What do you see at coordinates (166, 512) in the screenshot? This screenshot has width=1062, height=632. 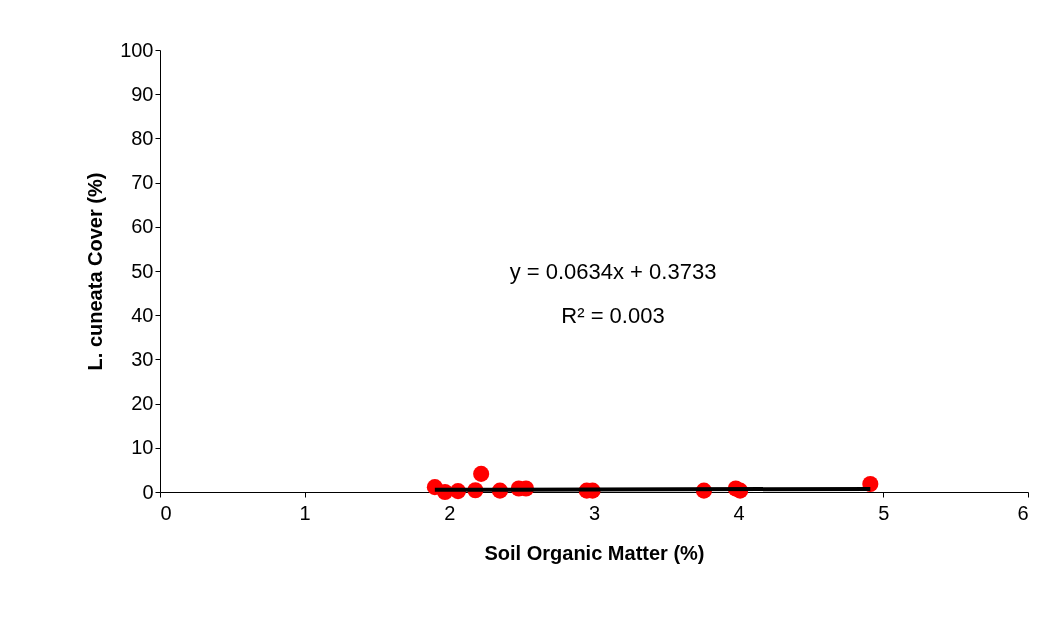 I see `x-tick-label: 0` at bounding box center [166, 512].